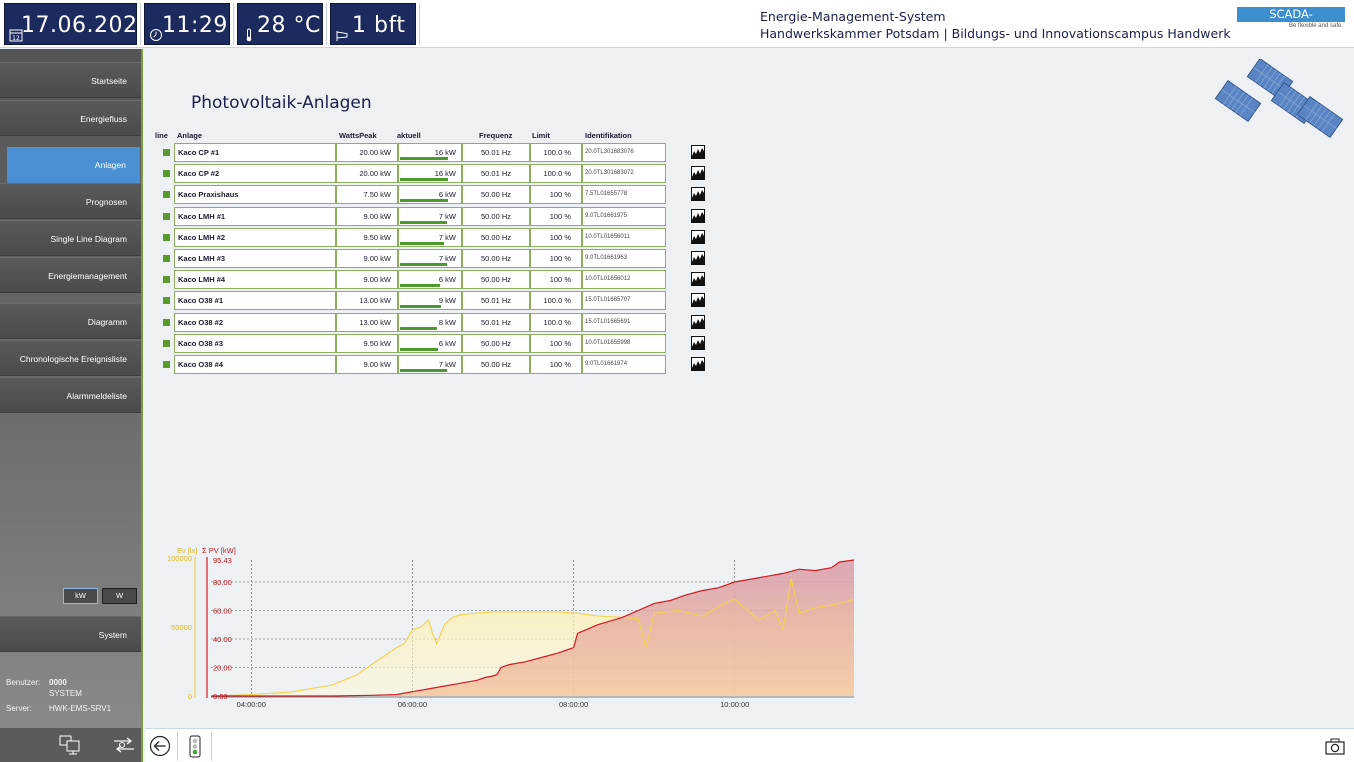  Describe the element at coordinates (445, 174) in the screenshot. I see `actual-power-value: 16 kW` at that location.